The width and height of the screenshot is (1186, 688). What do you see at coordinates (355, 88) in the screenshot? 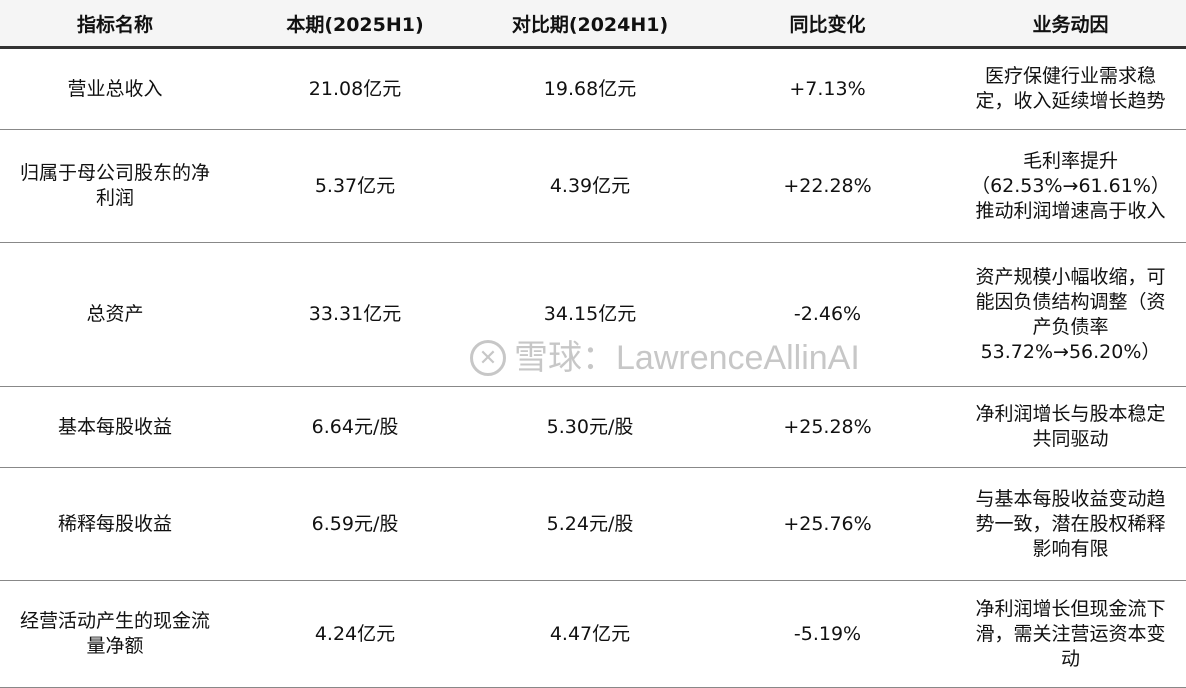
I see `cell-current: 21.08亿元` at bounding box center [355, 88].